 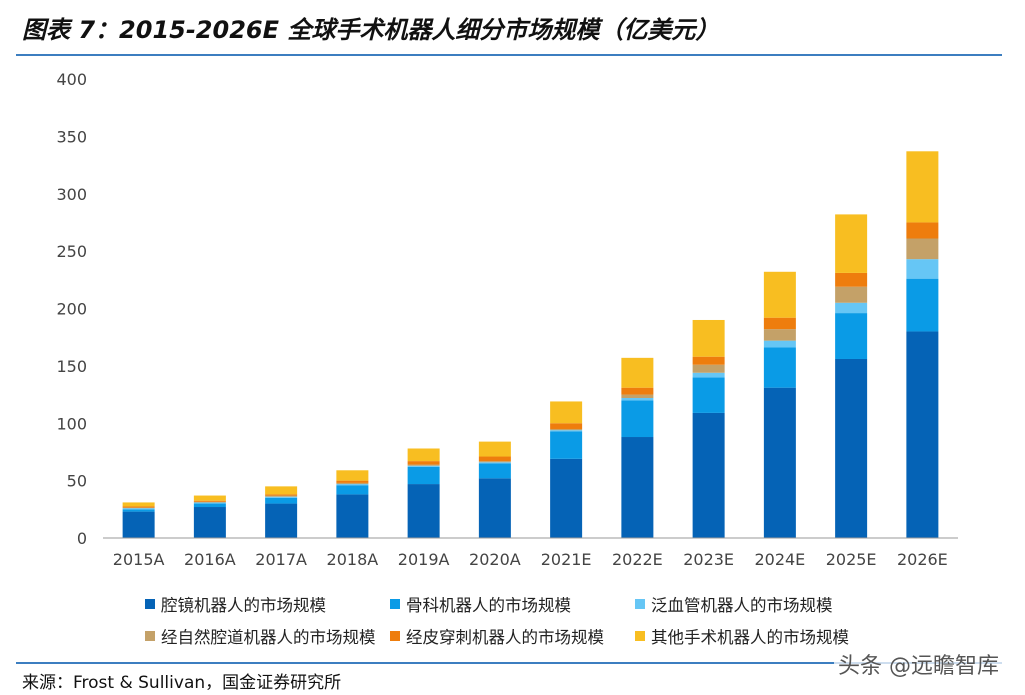 What do you see at coordinates (150, 636) in the screenshot?
I see `legend-swatch-natural-orifice` at bounding box center [150, 636].